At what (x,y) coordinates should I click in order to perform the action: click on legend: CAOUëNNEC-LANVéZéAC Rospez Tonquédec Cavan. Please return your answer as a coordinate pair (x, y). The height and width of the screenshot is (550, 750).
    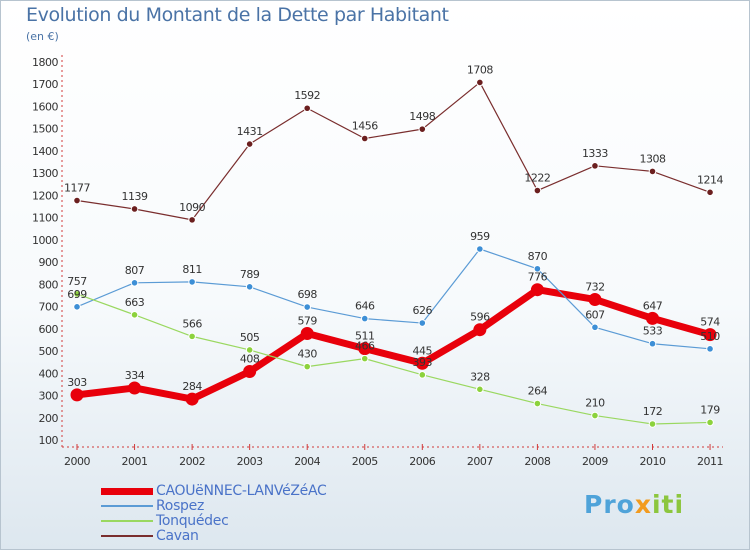
    Looking at the image, I should click on (251, 514).